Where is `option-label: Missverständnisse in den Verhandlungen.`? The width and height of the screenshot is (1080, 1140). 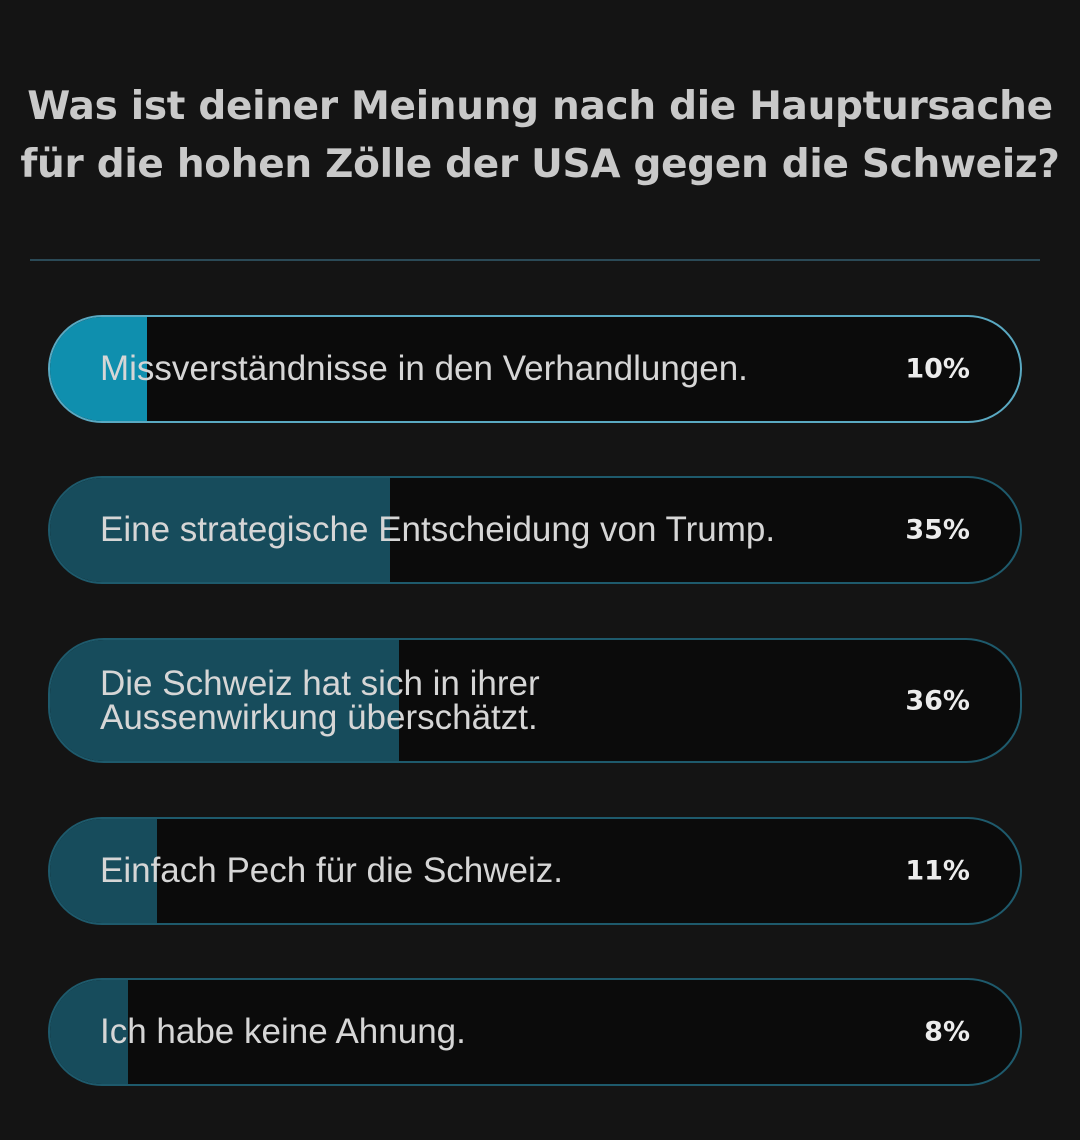 option-label: Missverständnisse in den Verhandlungen. is located at coordinates (424, 368).